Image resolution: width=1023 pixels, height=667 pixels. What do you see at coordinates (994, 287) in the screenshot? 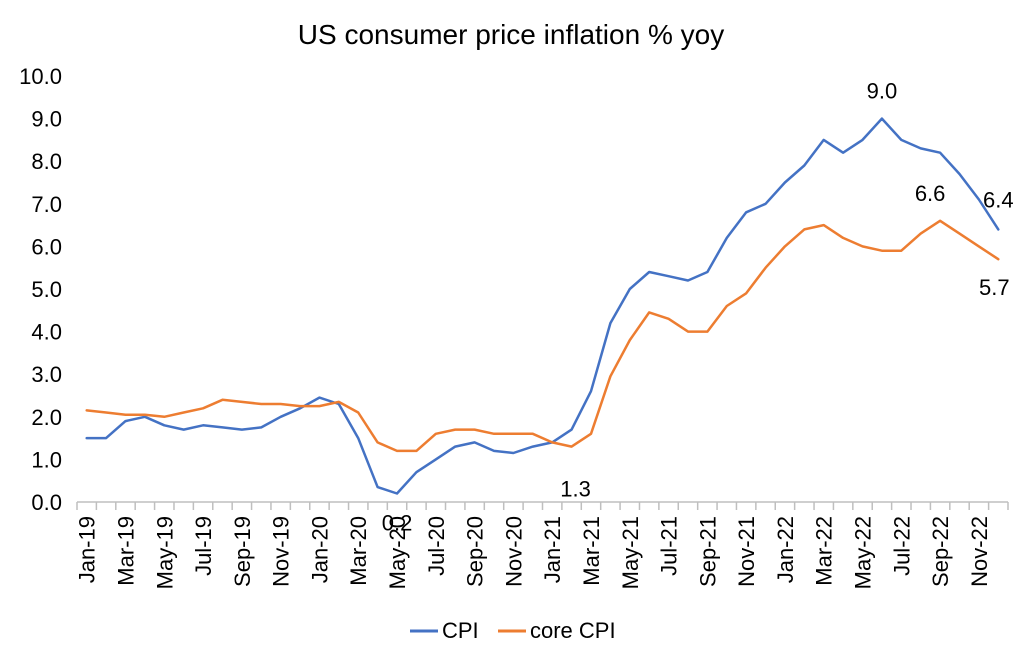
I see `data-label: 5.7` at bounding box center [994, 287].